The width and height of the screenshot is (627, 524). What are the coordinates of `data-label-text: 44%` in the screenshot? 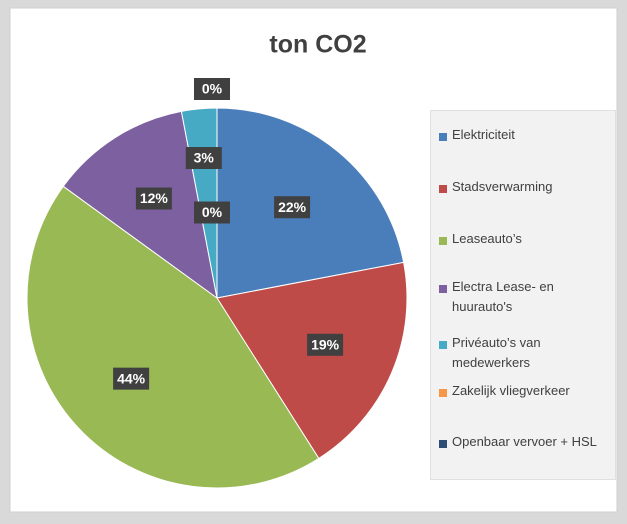 It's located at (131, 378).